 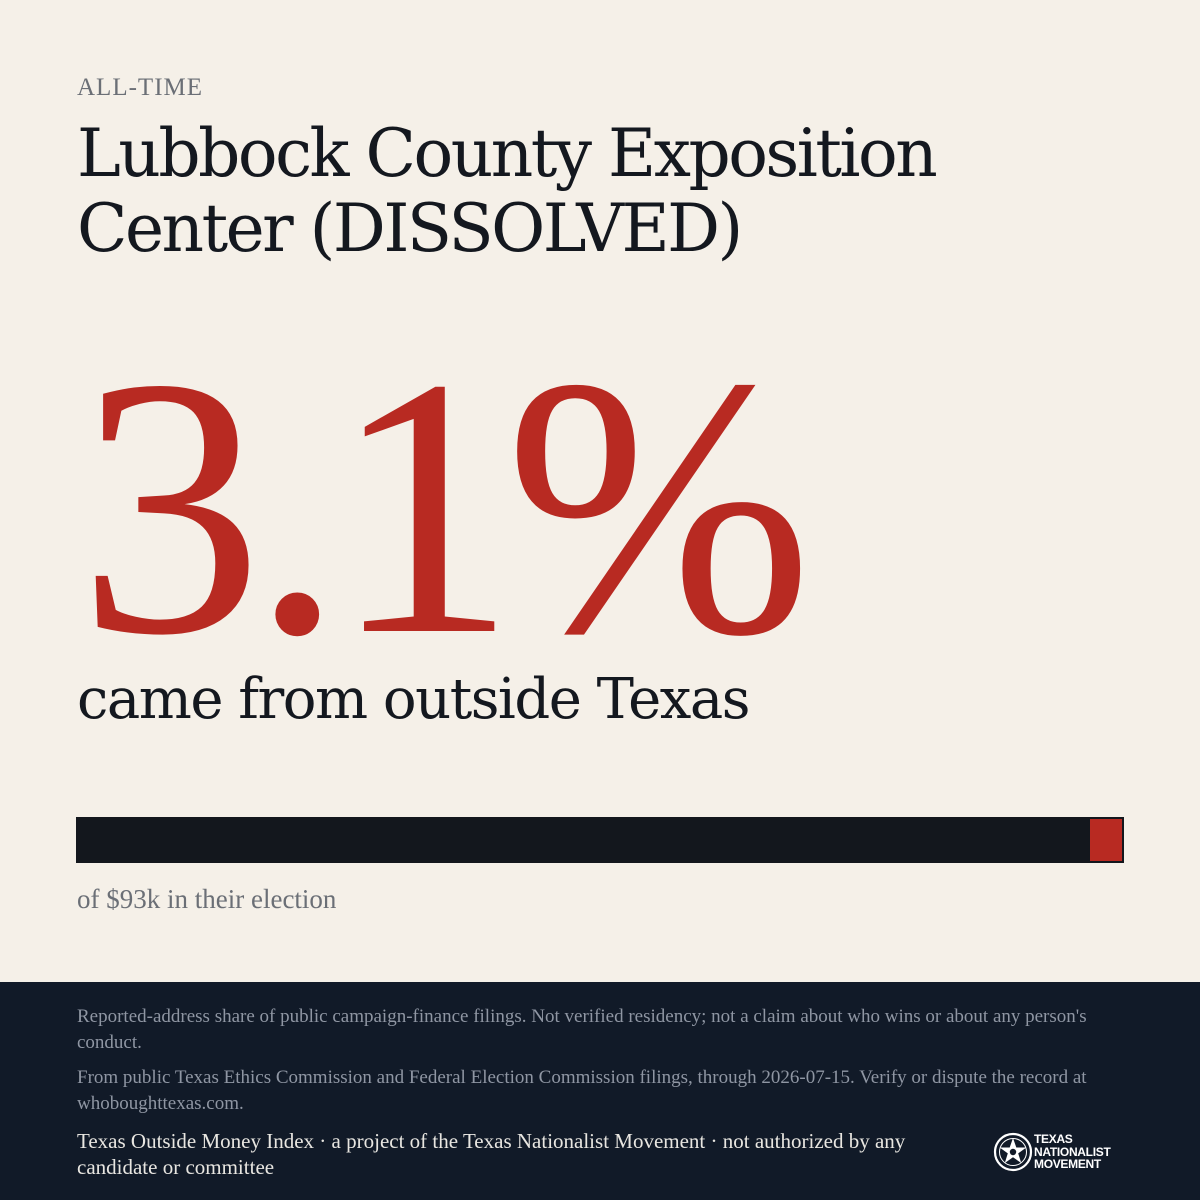 I want to click on logo-line-2: NATIONALIST, so click(x=1072, y=1151).